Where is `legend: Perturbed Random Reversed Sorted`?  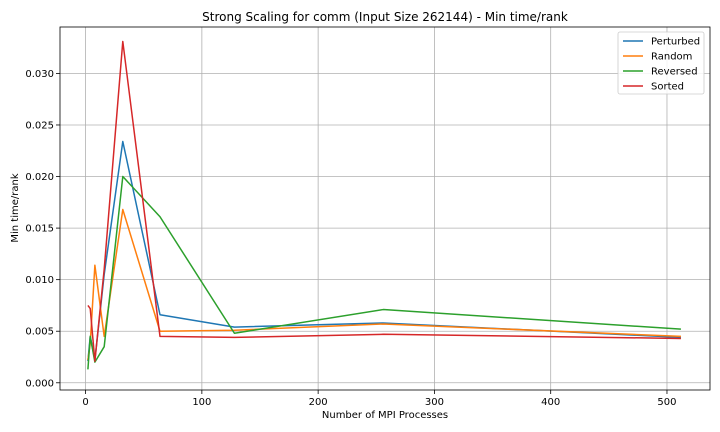 legend: Perturbed Random Reversed Sorted is located at coordinates (661, 63).